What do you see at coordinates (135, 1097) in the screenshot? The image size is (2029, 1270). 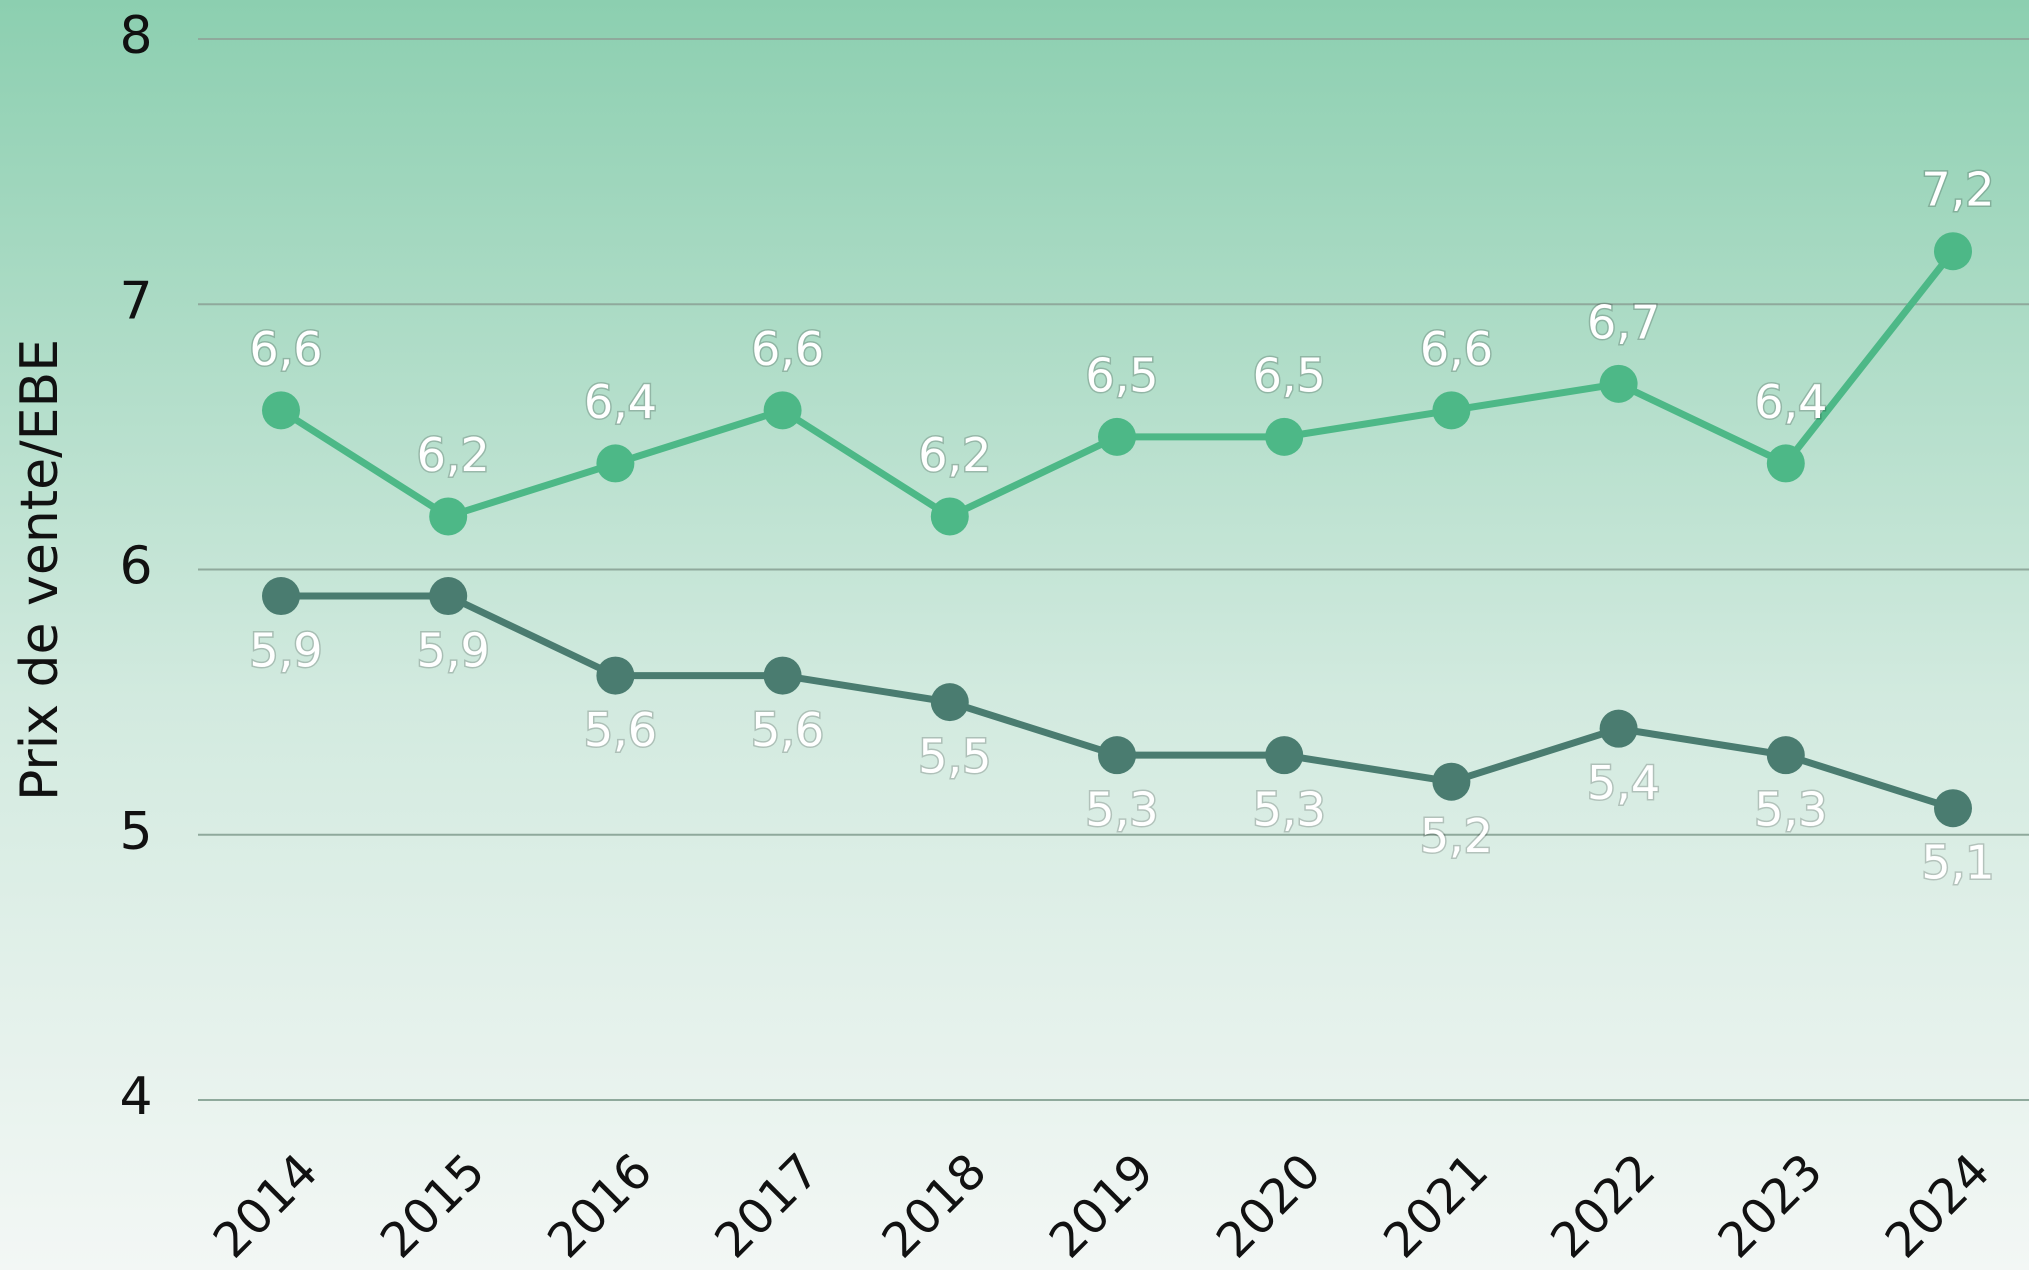 I see `y-tick-label: 4` at bounding box center [135, 1097].